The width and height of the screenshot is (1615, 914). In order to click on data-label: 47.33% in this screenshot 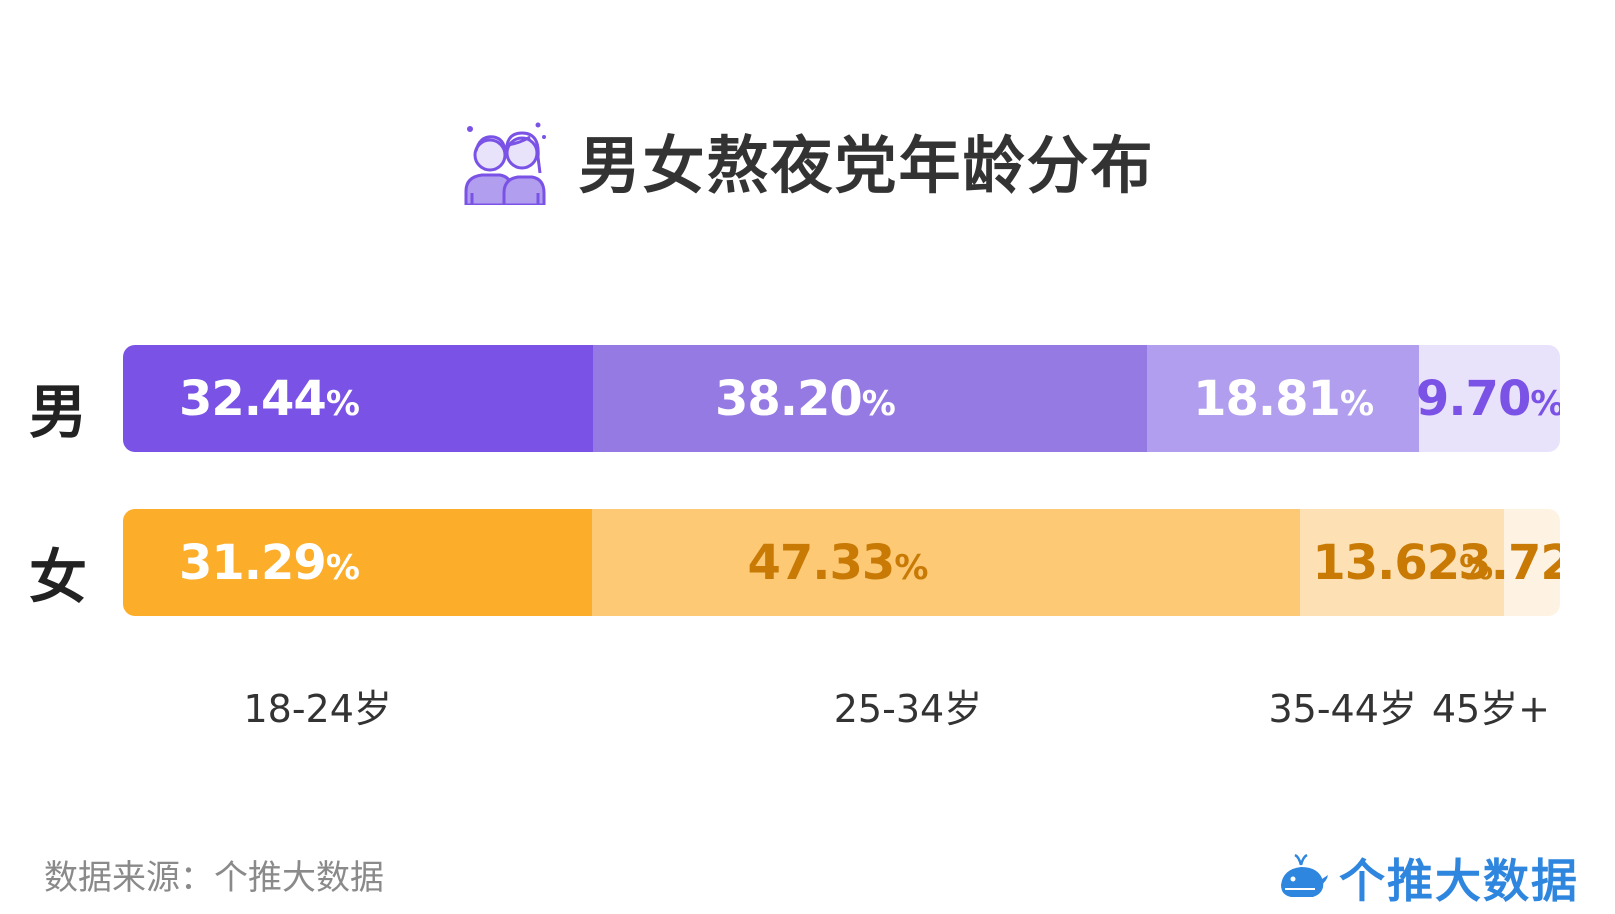, I will do `click(837, 562)`.